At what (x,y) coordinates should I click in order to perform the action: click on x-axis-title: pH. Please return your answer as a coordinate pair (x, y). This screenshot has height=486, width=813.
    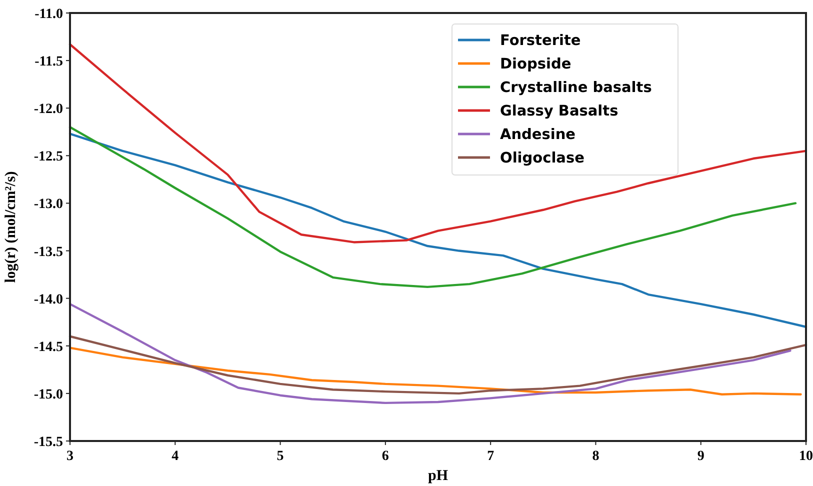
    Looking at the image, I should click on (438, 476).